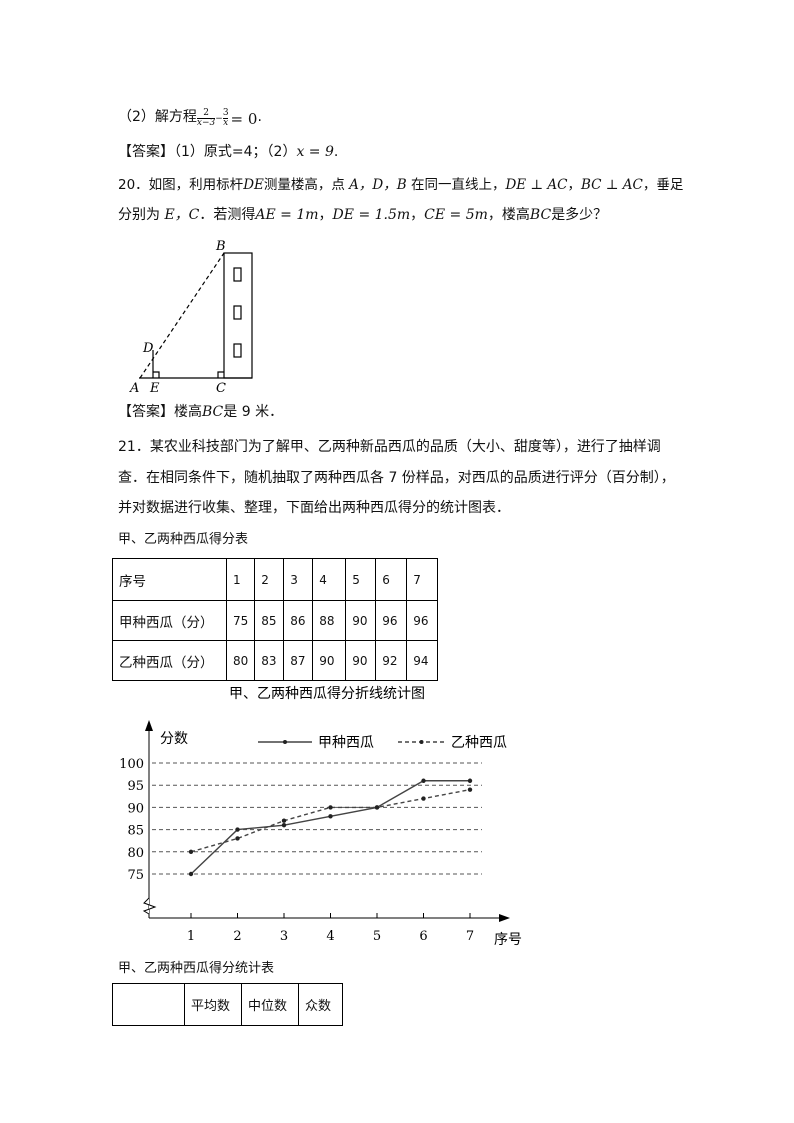 The image size is (794, 1123). Describe the element at coordinates (329, 660) in the screenshot. I see `table-cell: 90` at that location.